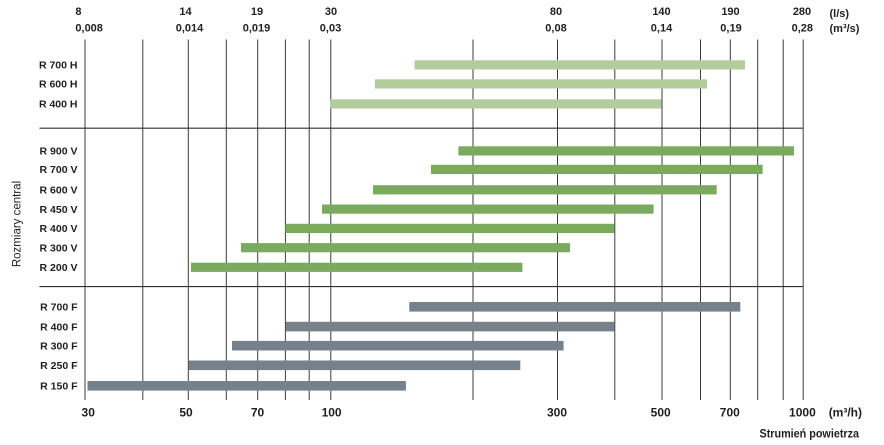 The height and width of the screenshot is (445, 884). What do you see at coordinates (258, 413) in the screenshot?
I see `svg-text: 70` at bounding box center [258, 413].